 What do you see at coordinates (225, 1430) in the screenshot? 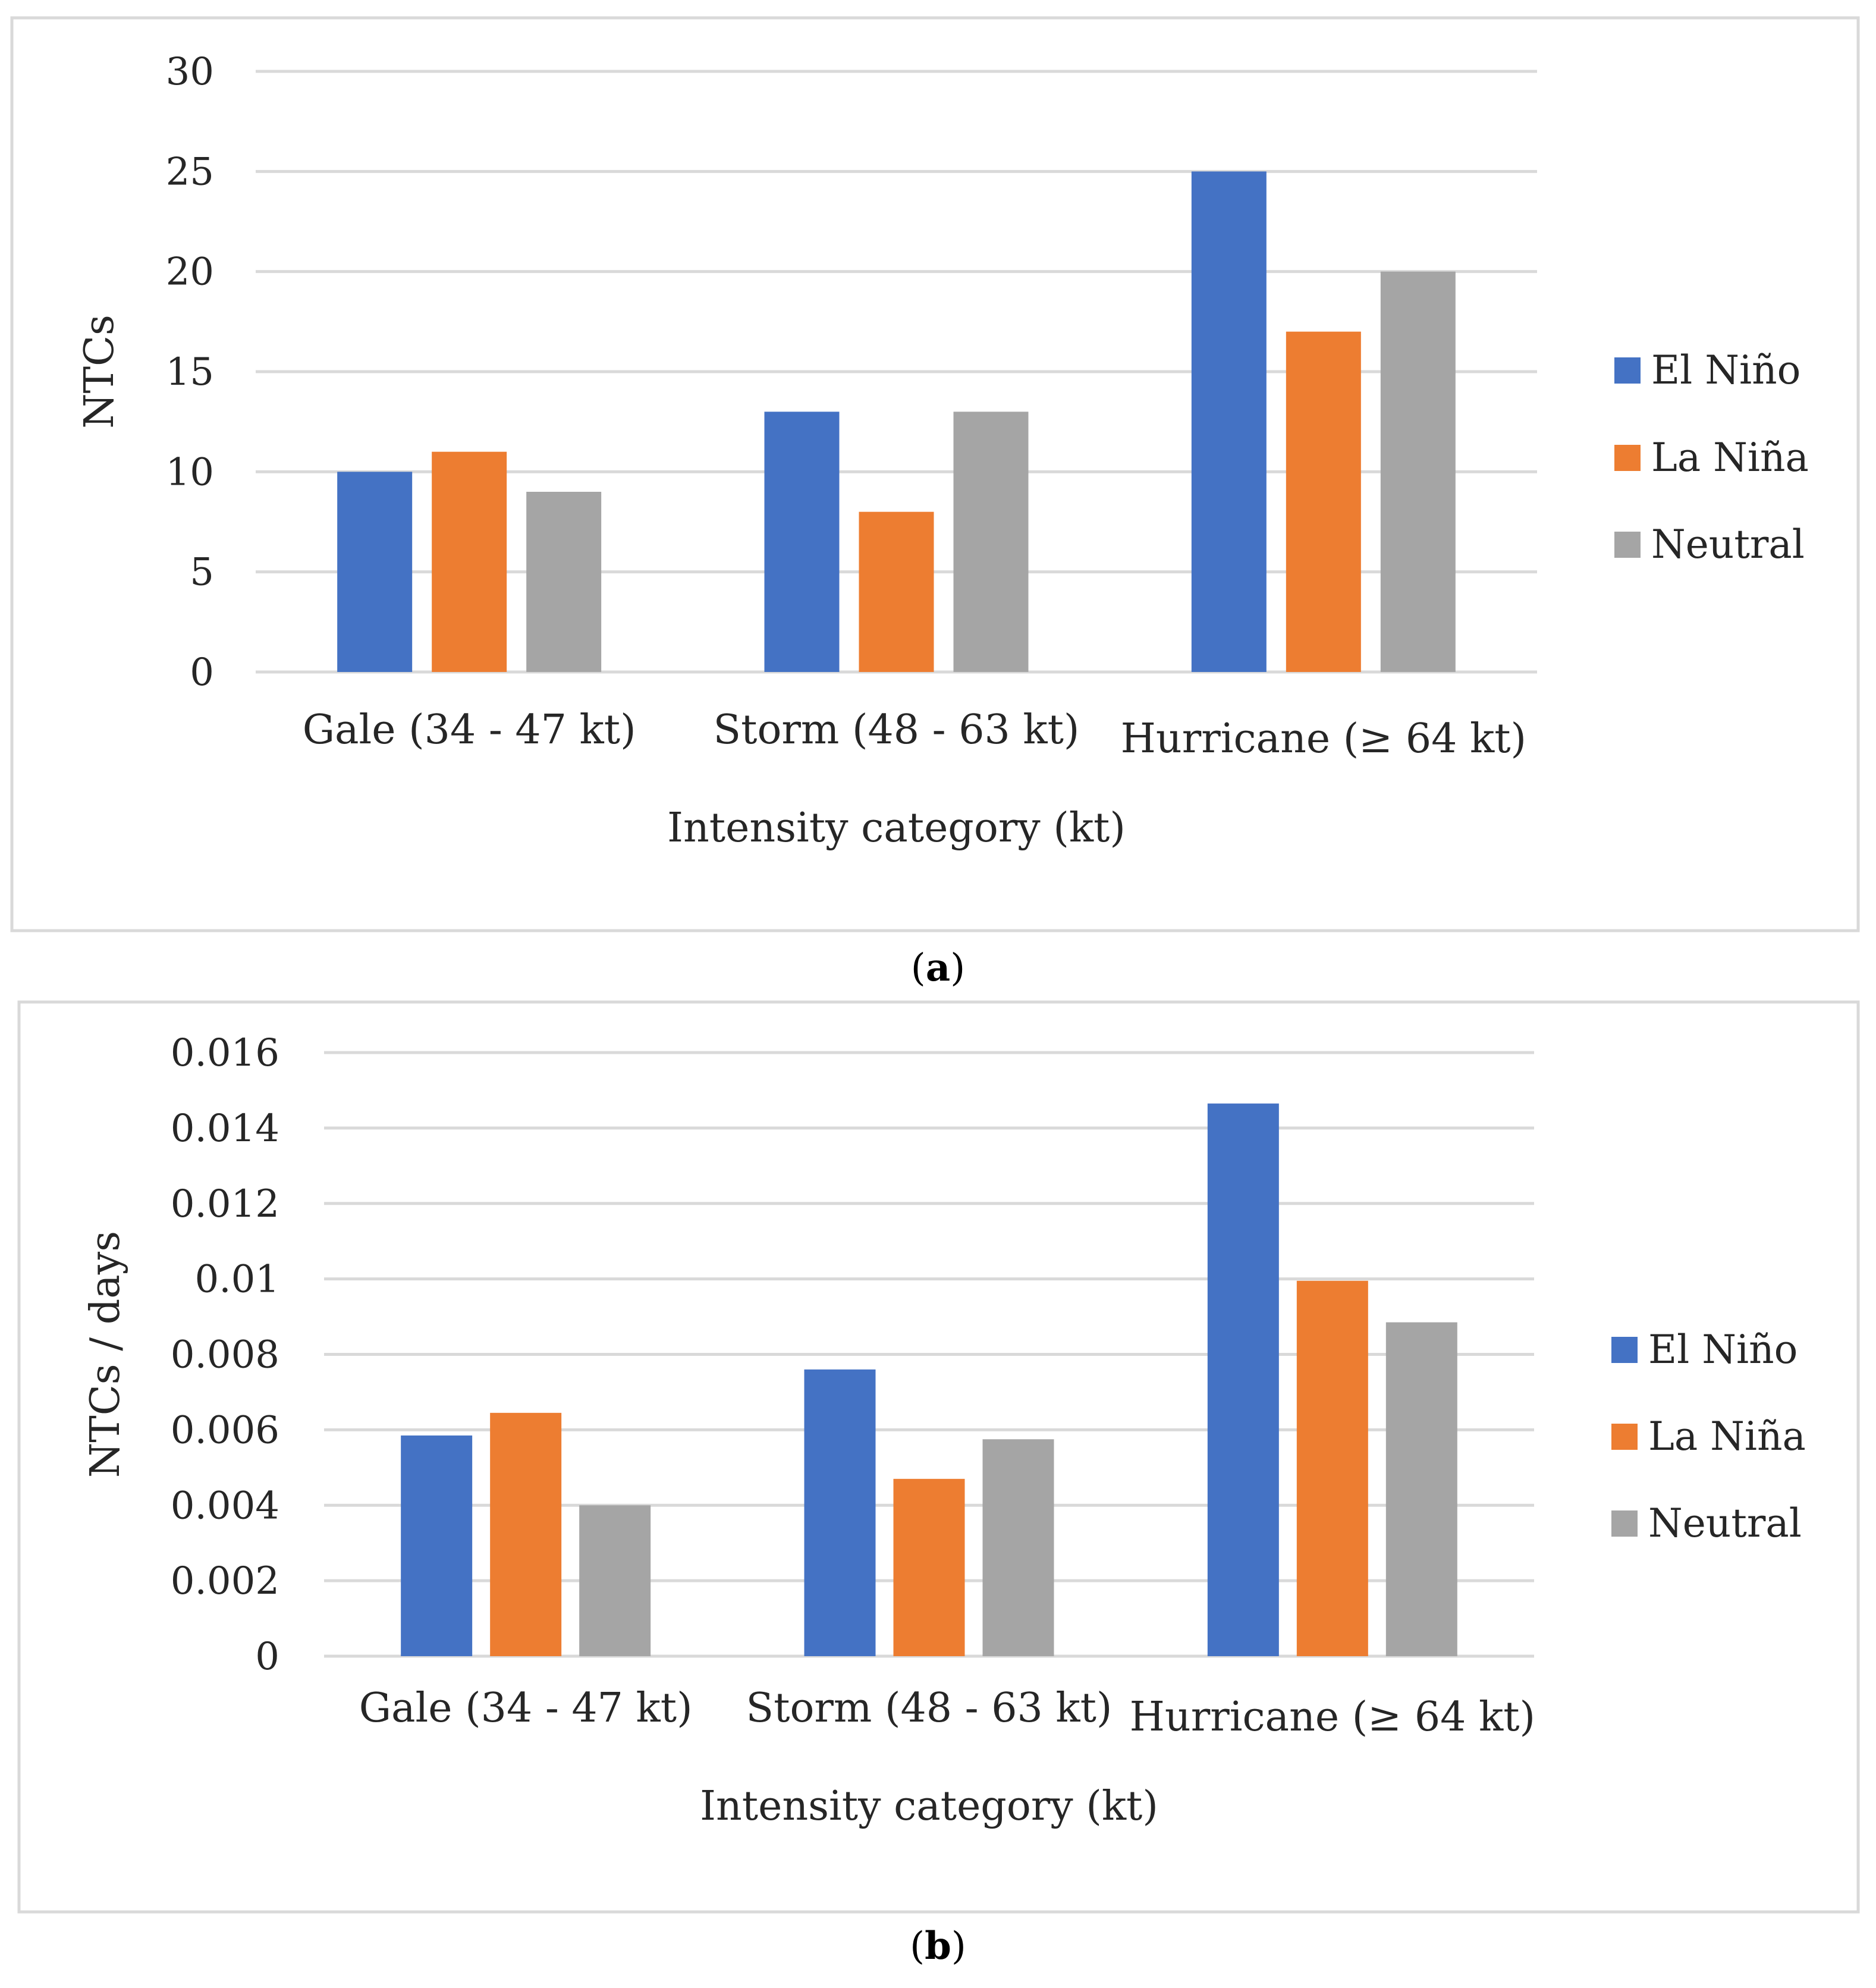
I see `chart-b-y-tick-label-3: 0.006` at bounding box center [225, 1430].